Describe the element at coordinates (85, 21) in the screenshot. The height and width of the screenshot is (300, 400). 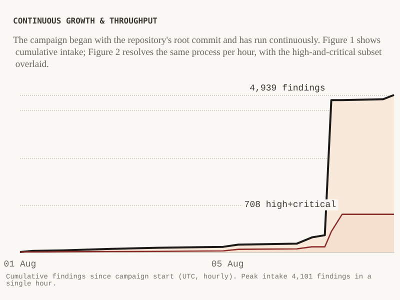
I see `chart-title: CONTINUOUS GROWTH & THROUGHPUT` at that location.